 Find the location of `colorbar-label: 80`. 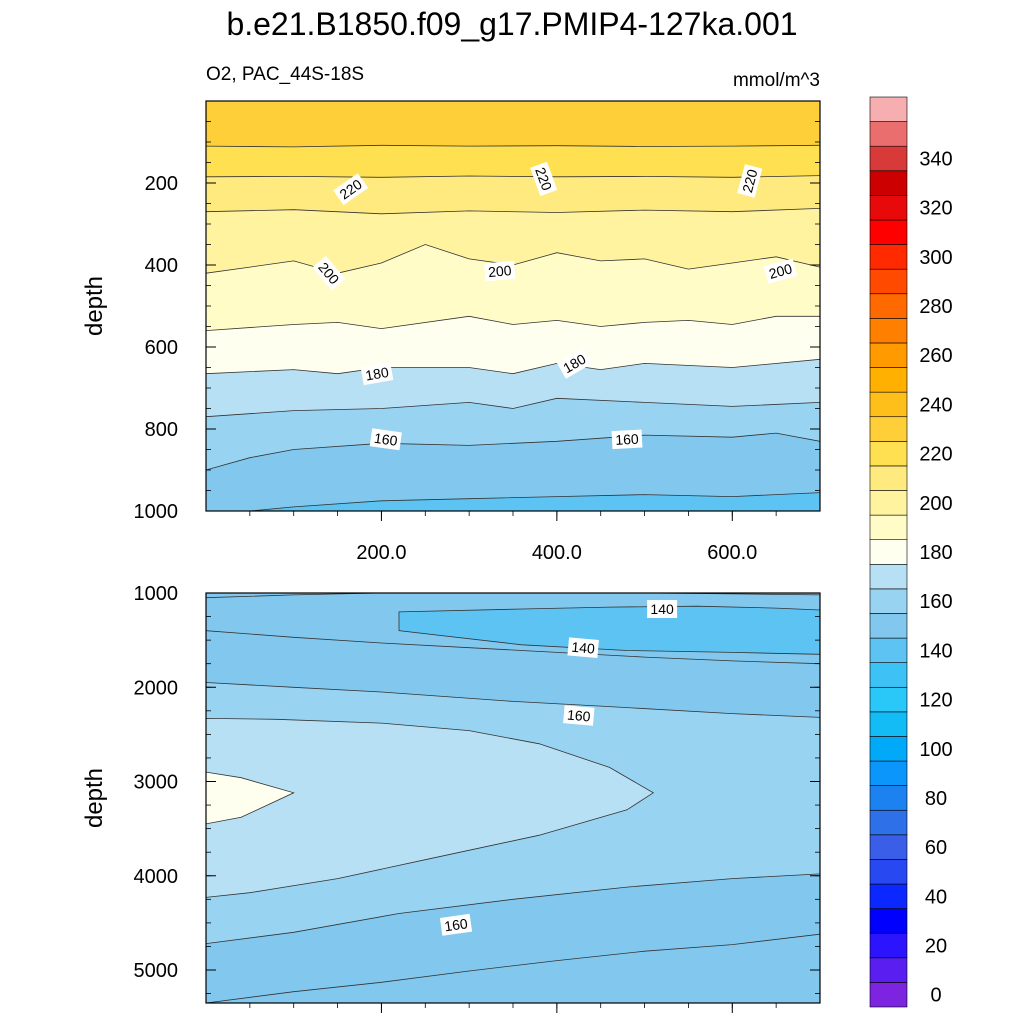

colorbar-label: 80 is located at coordinates (936, 799).